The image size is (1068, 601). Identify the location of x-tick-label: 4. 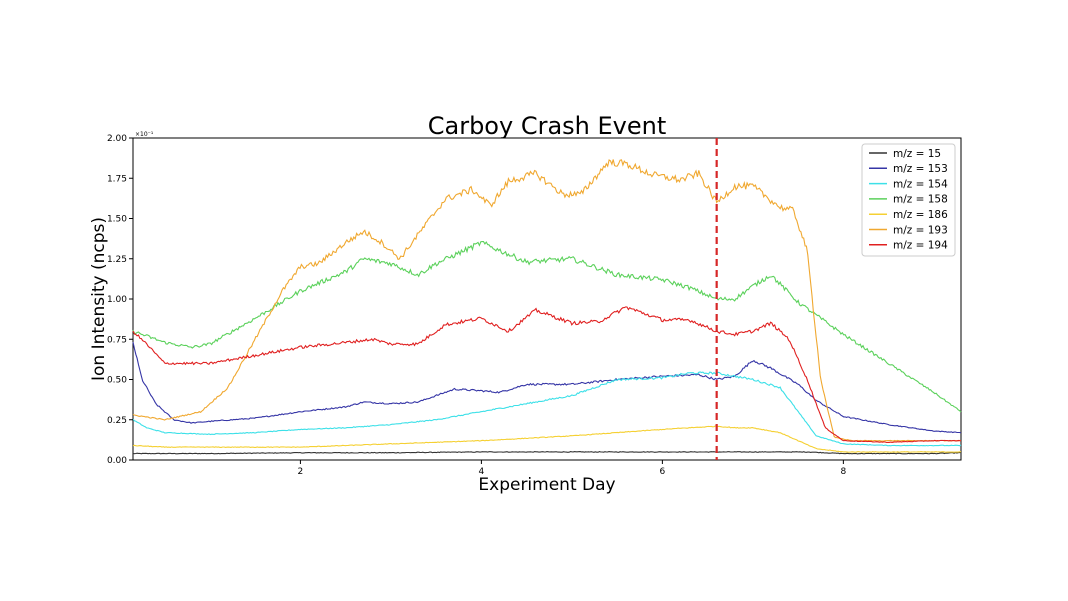
(482, 472).